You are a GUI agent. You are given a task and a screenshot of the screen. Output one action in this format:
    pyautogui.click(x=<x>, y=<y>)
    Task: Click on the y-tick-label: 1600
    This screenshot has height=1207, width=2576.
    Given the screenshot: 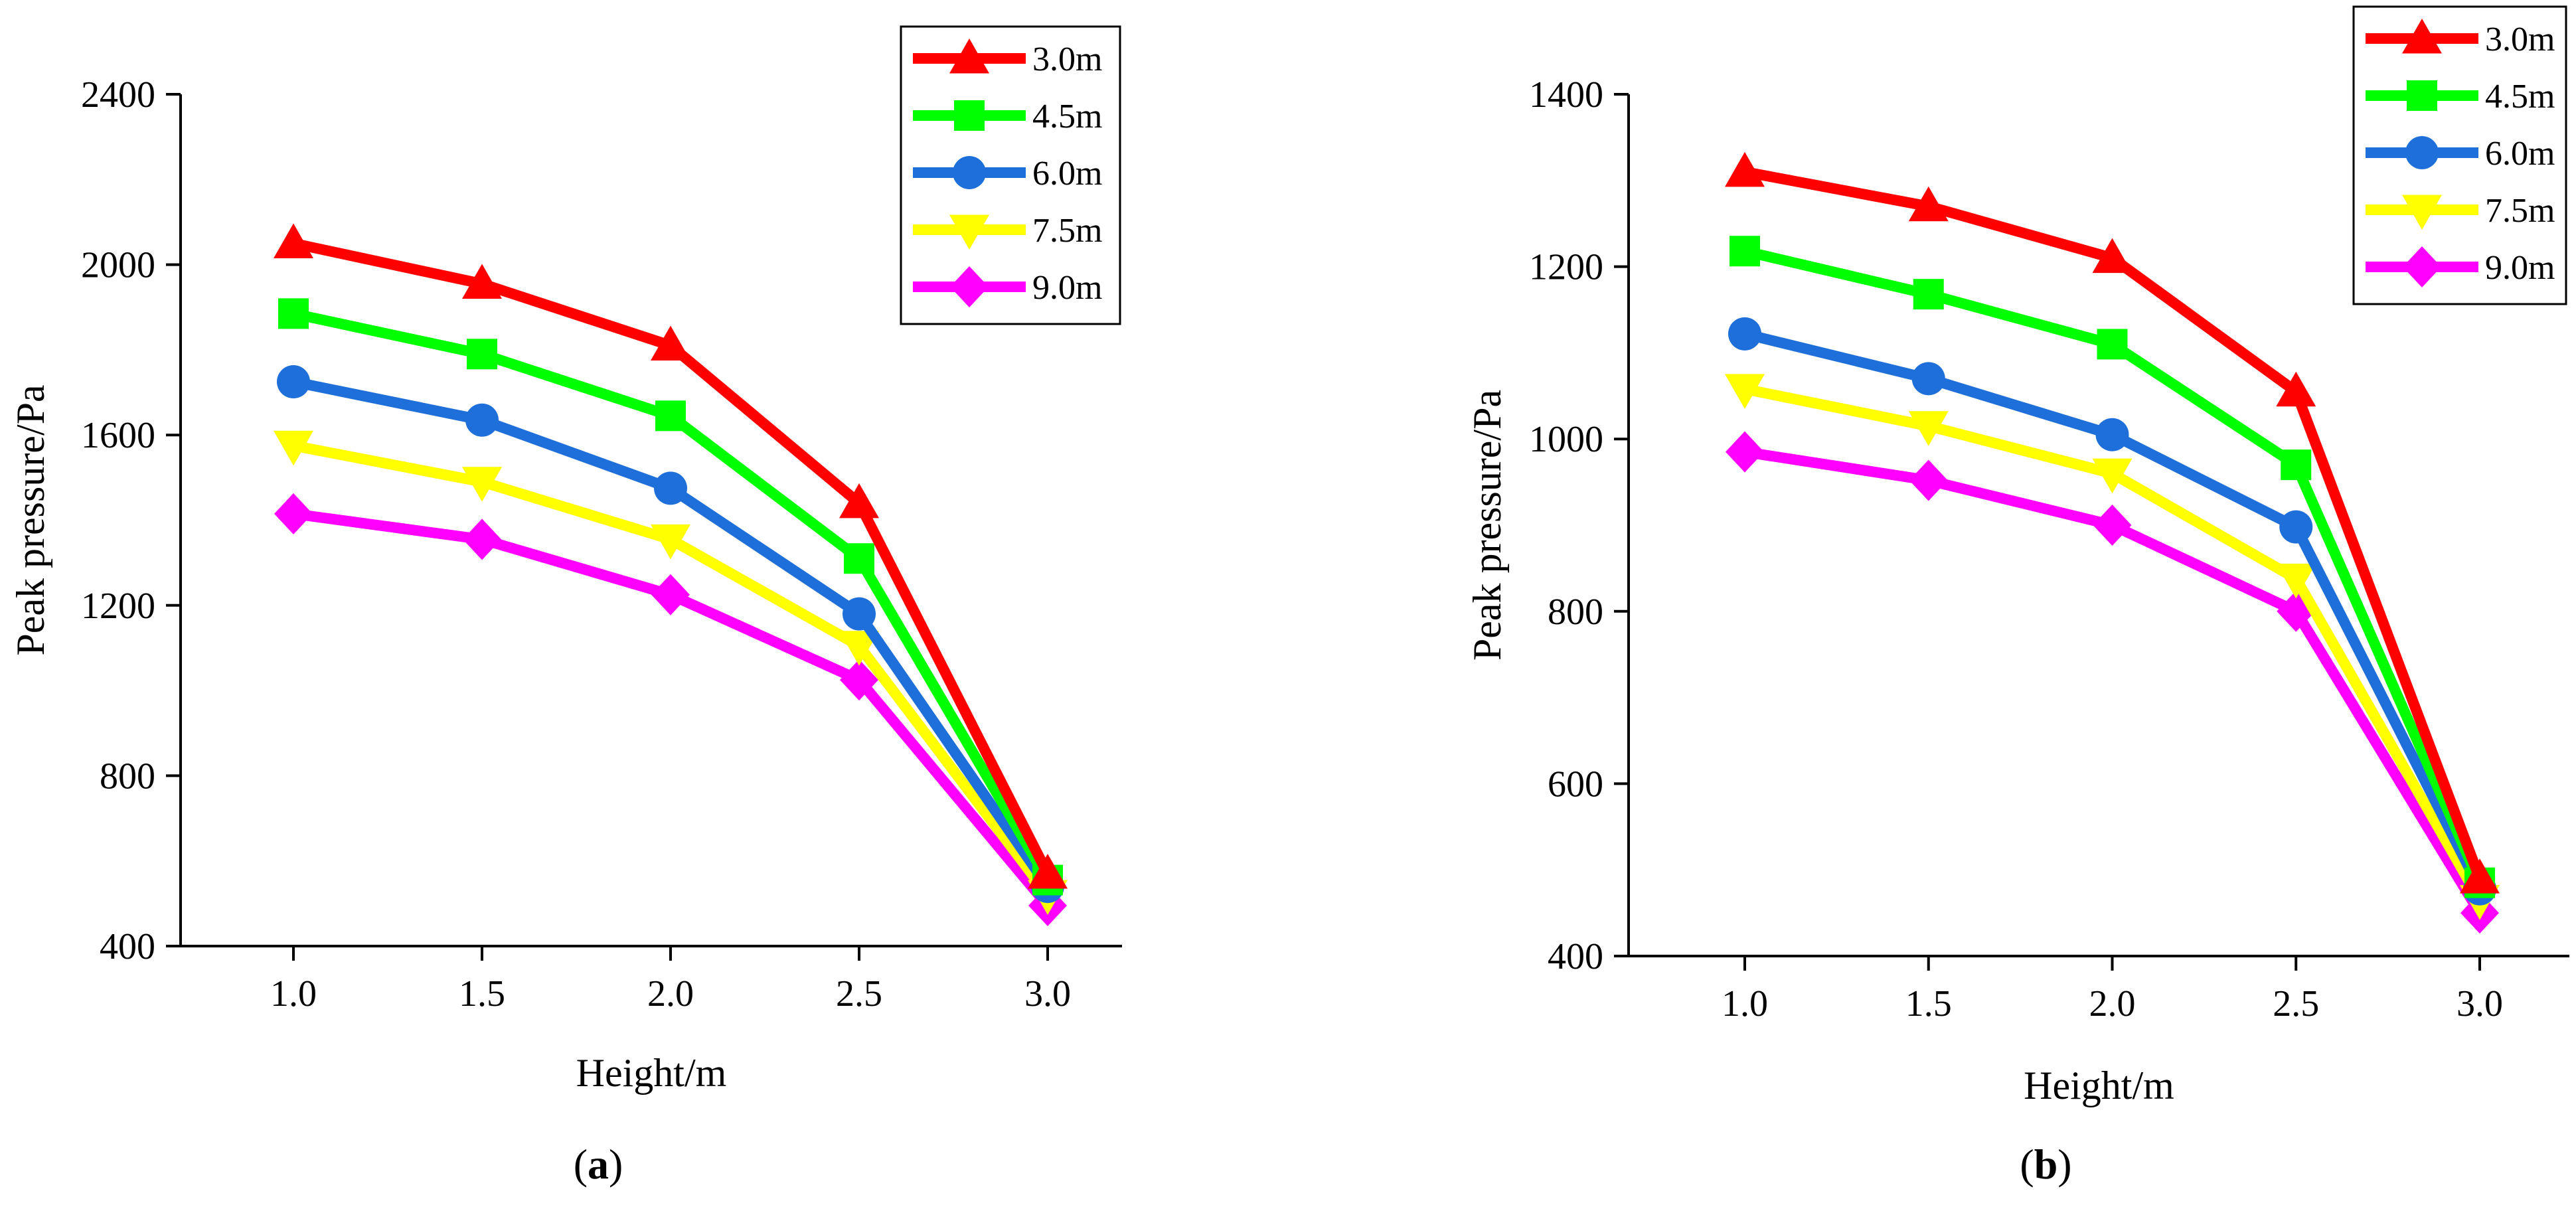 What is the action you would take?
    pyautogui.click(x=118, y=435)
    